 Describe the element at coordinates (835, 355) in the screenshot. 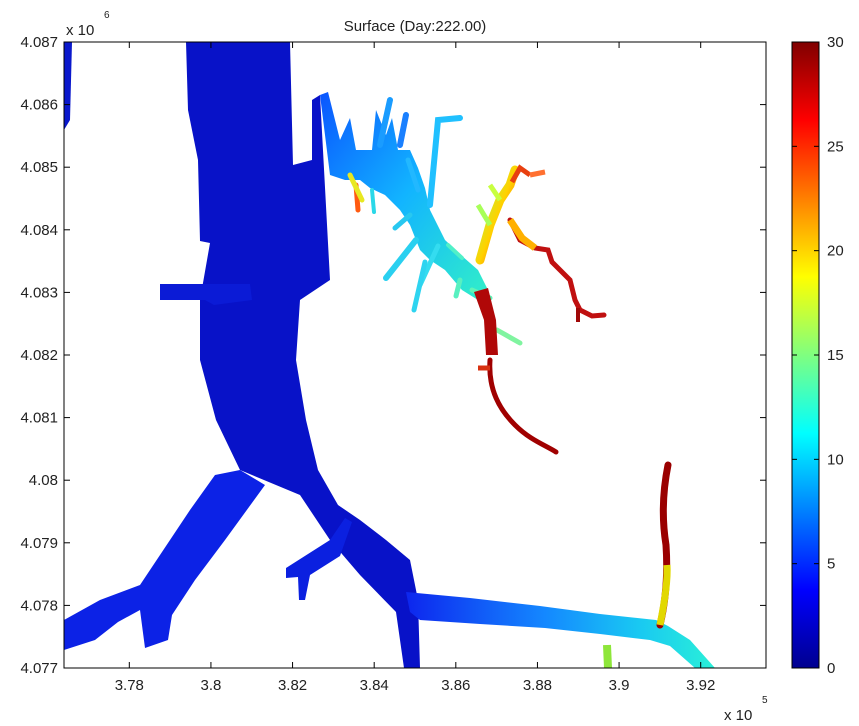

I see `colorbar-tick-label: 15` at that location.